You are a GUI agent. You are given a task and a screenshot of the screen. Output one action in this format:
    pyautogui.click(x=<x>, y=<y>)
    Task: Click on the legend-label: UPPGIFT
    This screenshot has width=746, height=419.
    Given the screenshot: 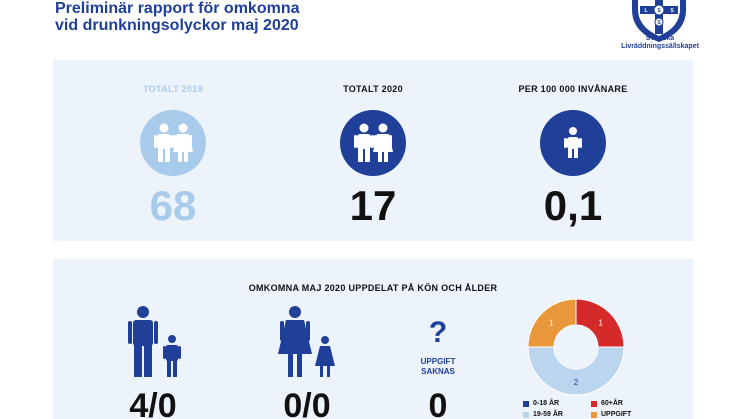 What is the action you would take?
    pyautogui.click(x=616, y=414)
    